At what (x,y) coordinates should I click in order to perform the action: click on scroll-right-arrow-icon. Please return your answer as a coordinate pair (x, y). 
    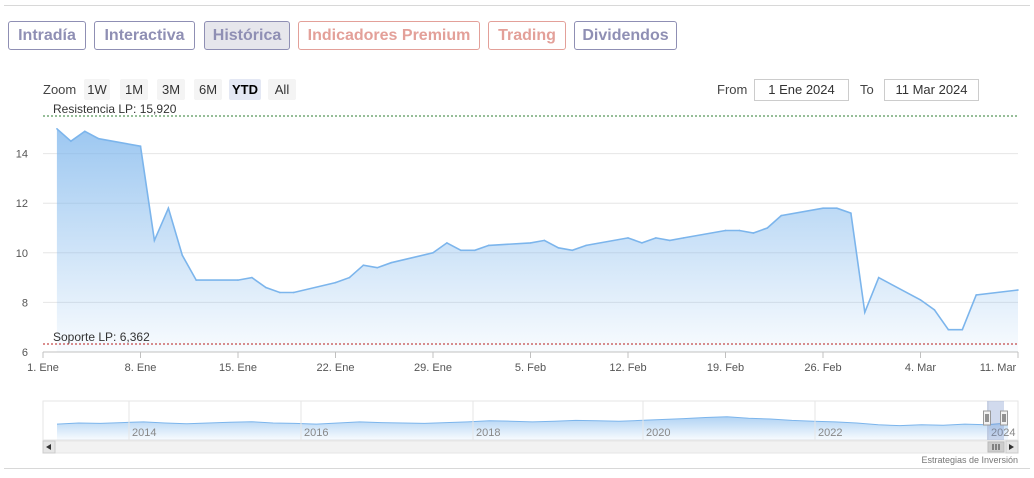
    Looking at the image, I should click on (1011, 447).